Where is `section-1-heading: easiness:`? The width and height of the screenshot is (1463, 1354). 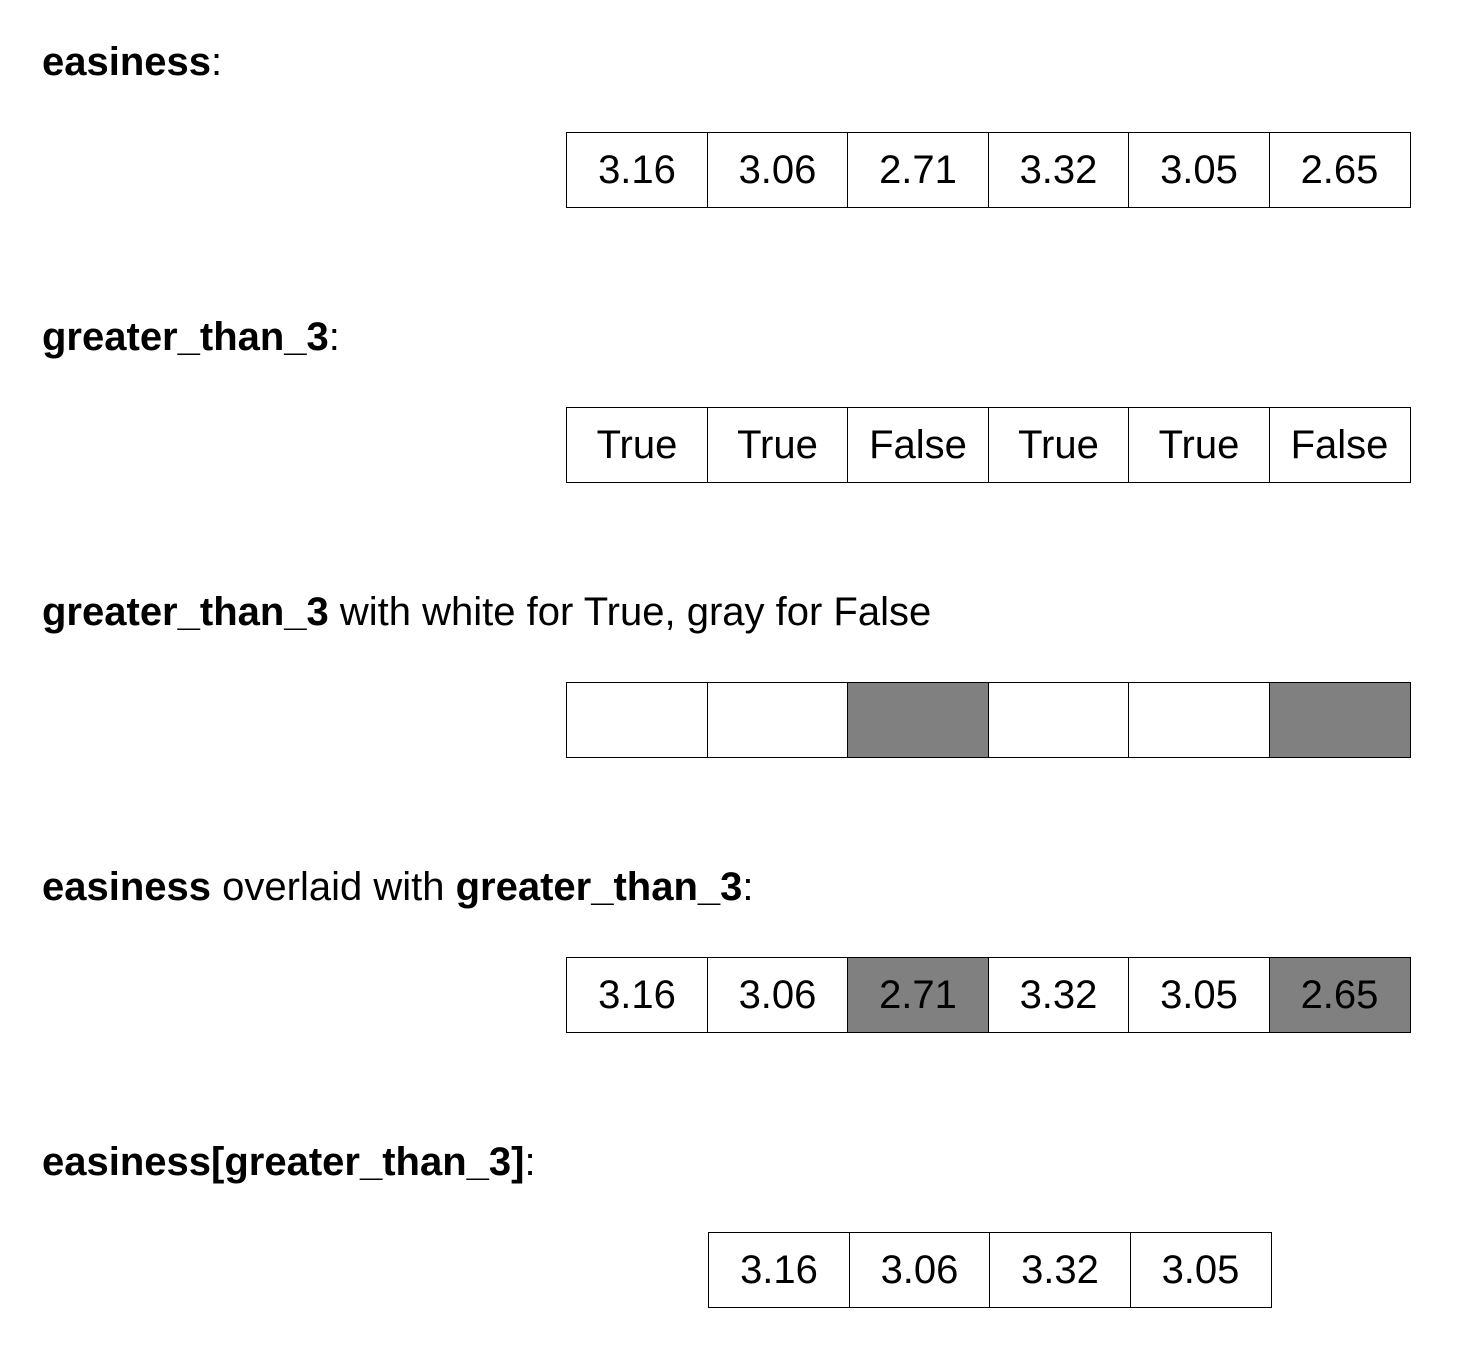
section-1-heading: easiness: is located at coordinates (132, 62).